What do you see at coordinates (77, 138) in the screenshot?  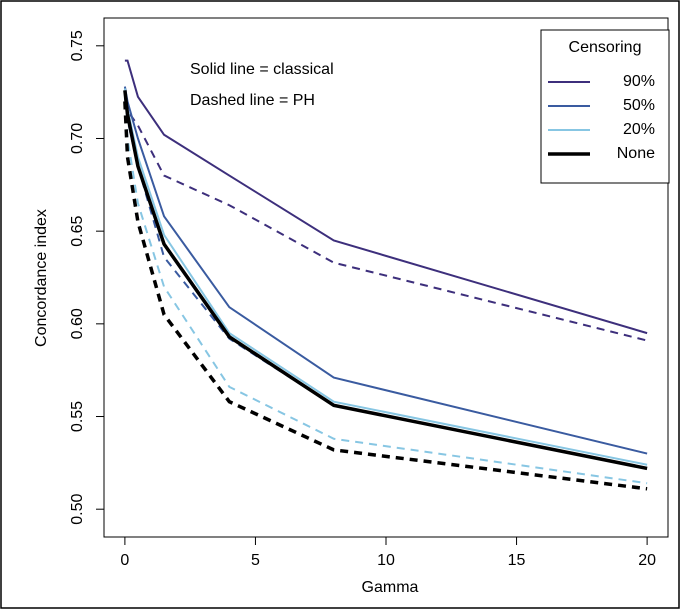 I see `y-tick-label: 0.70` at bounding box center [77, 138].